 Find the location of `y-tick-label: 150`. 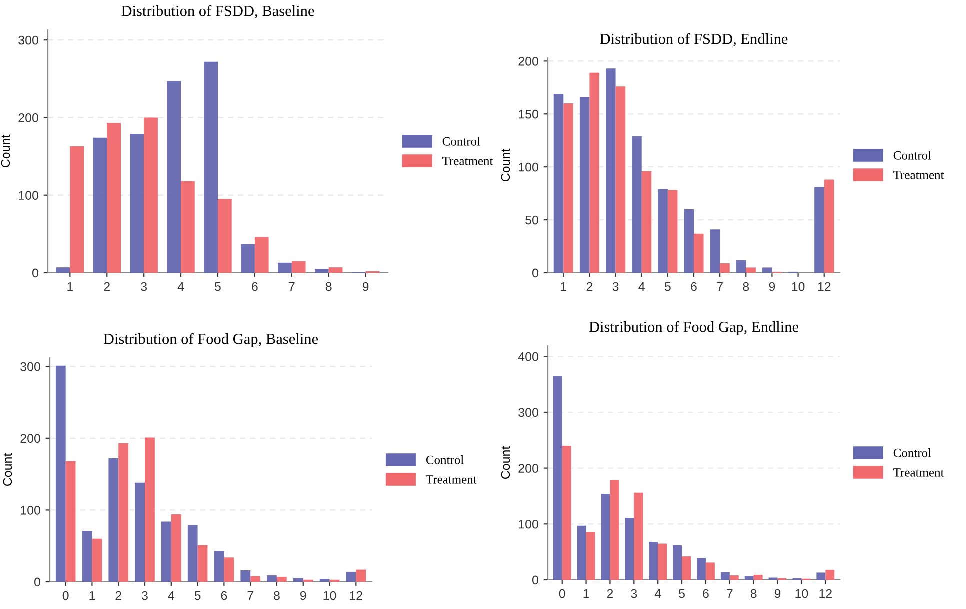

y-tick-label: 150 is located at coordinates (528, 114).